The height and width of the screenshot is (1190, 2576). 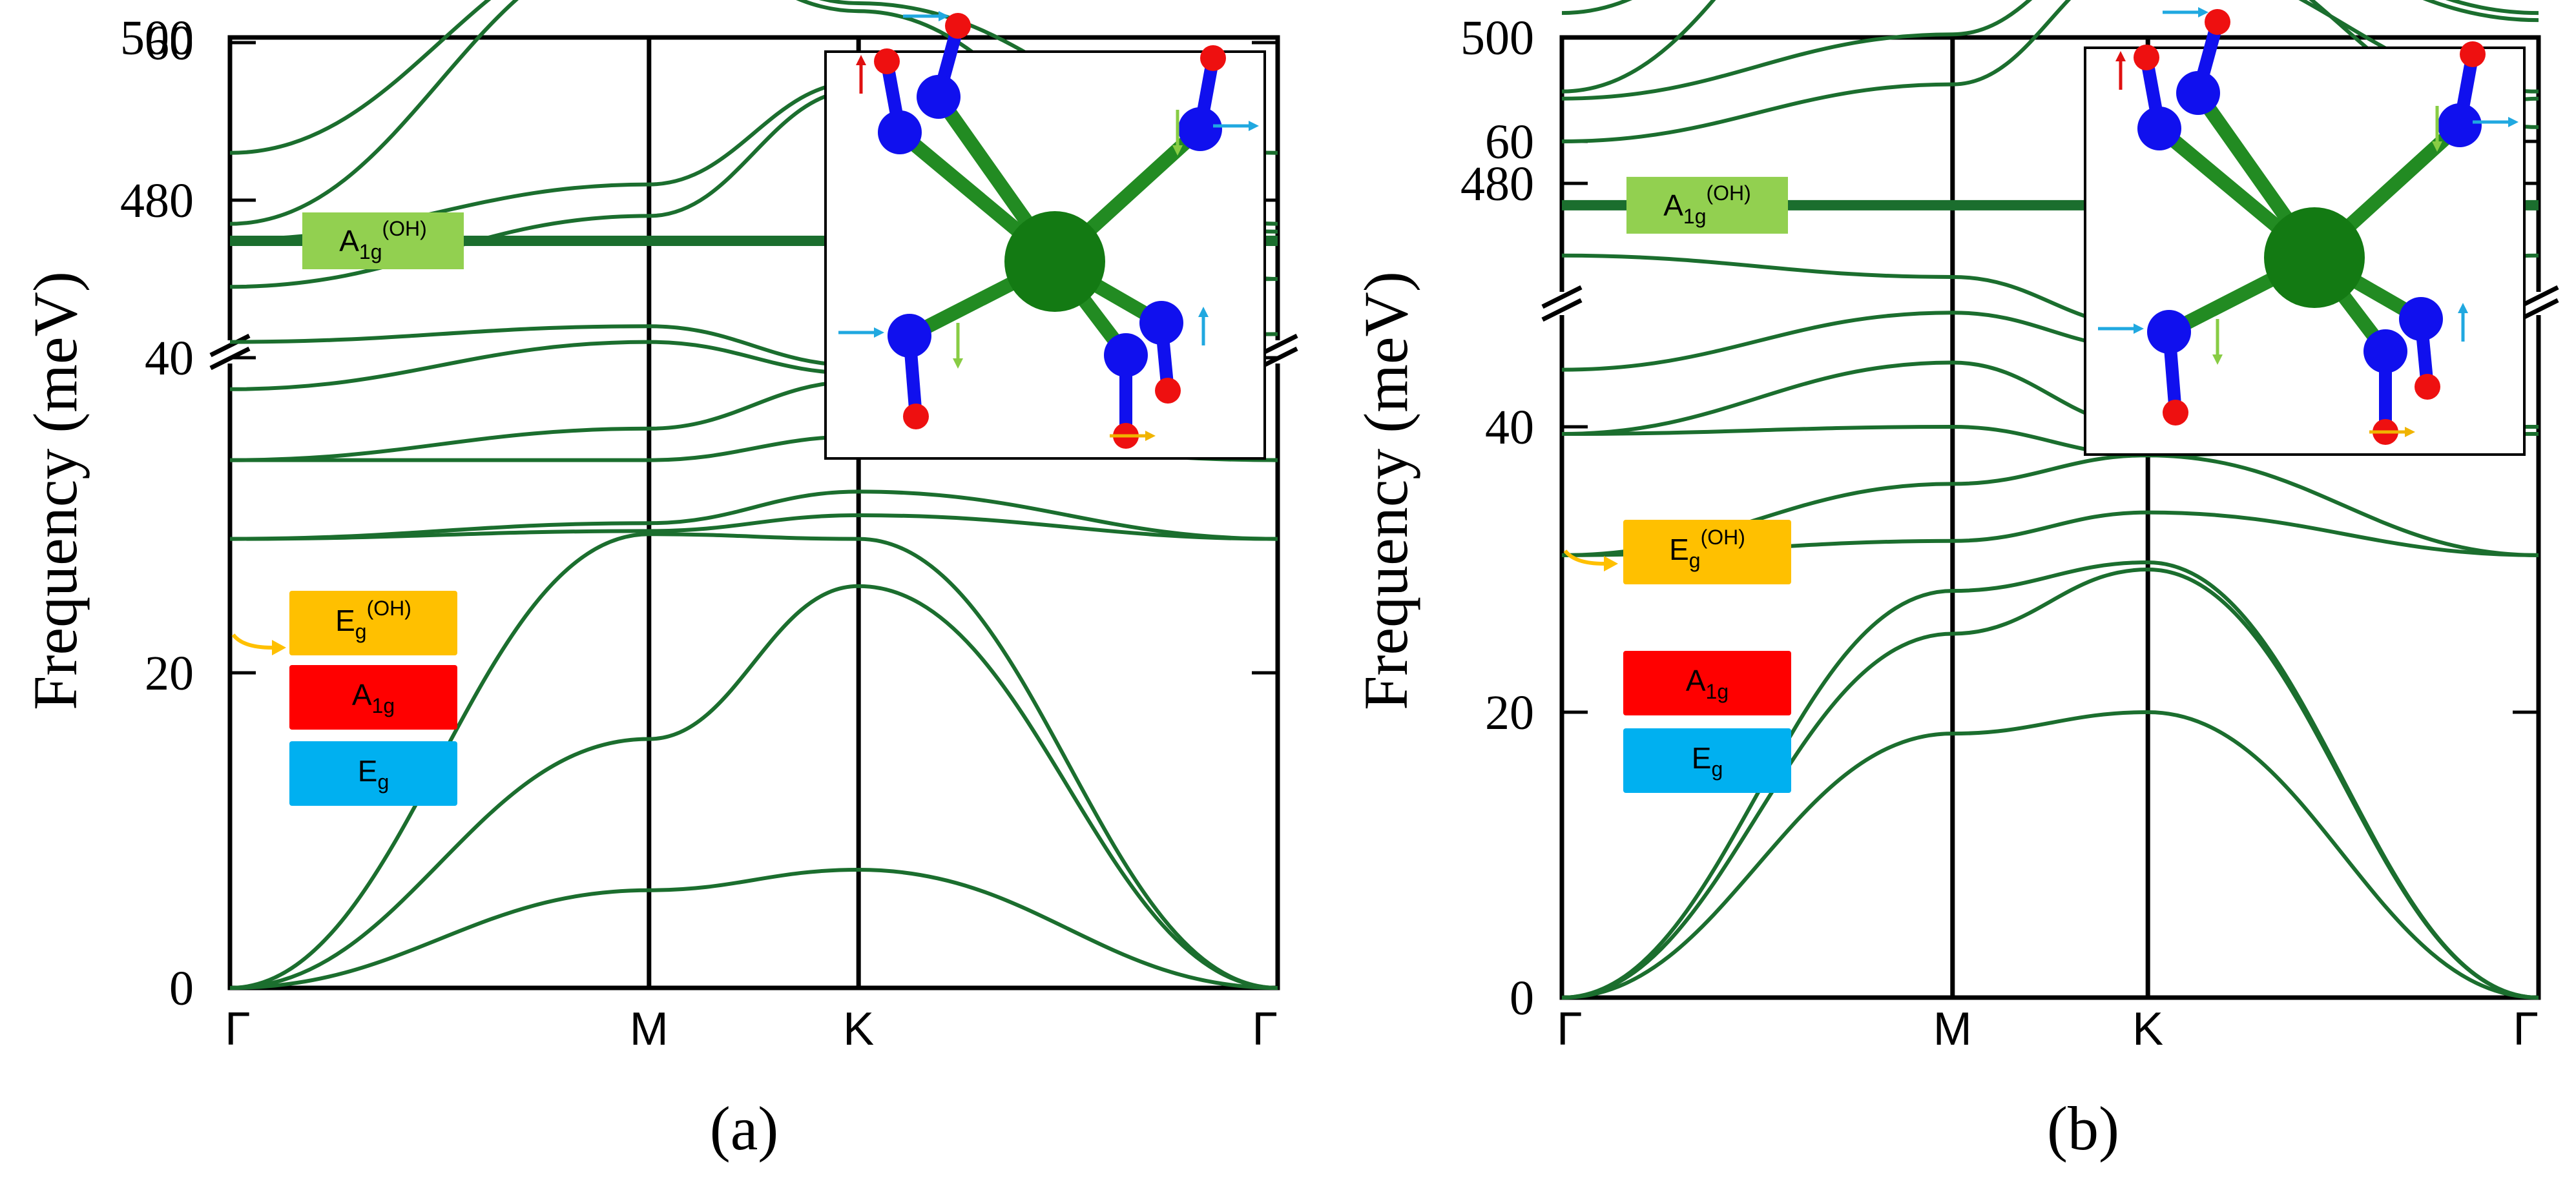 I want to click on mode-tag-label-a1g: A1g, so click(x=373, y=698).